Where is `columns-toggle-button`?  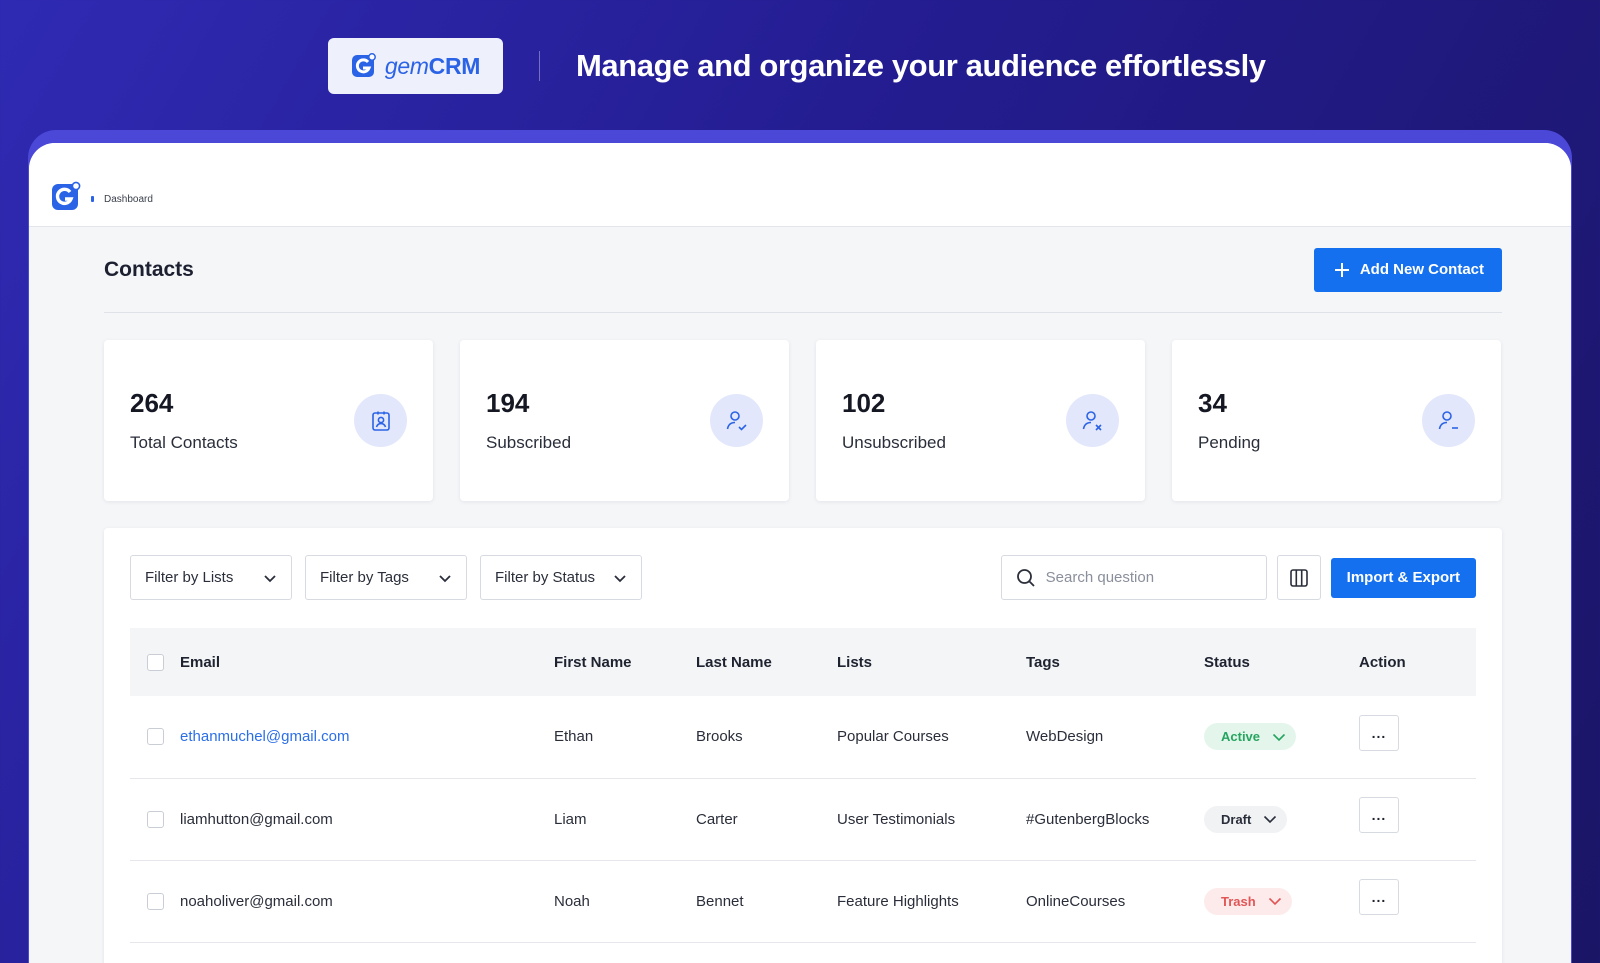
columns-toggle-button is located at coordinates (1298, 577).